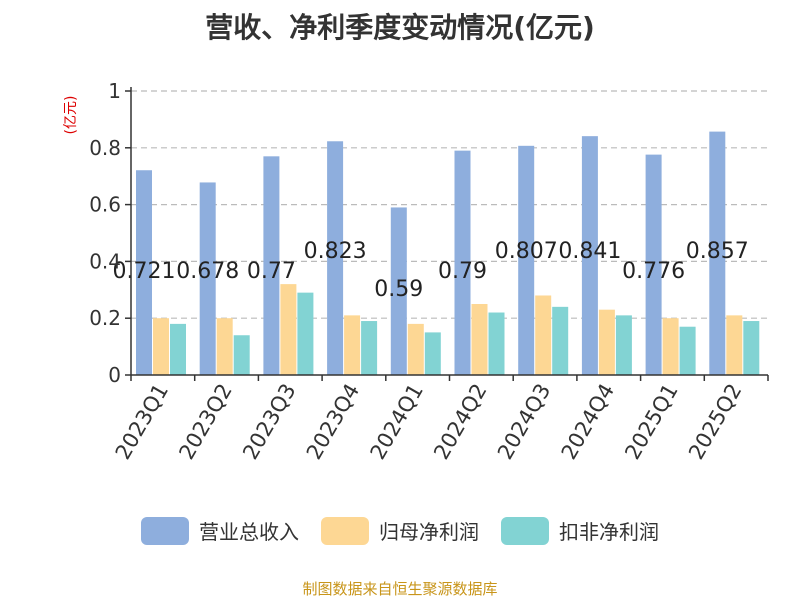 This screenshot has width=800, height=600. I want to click on data-label: 0.77, so click(271, 271).